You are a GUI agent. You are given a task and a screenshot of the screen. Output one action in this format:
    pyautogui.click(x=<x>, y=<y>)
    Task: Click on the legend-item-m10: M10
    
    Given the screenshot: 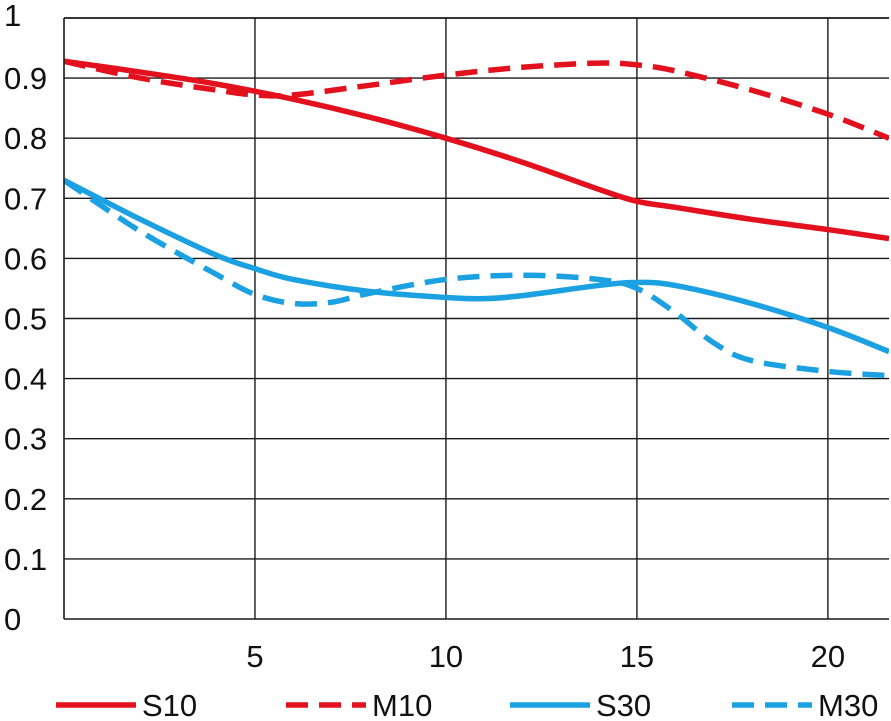 What is the action you would take?
    pyautogui.click(x=359, y=704)
    